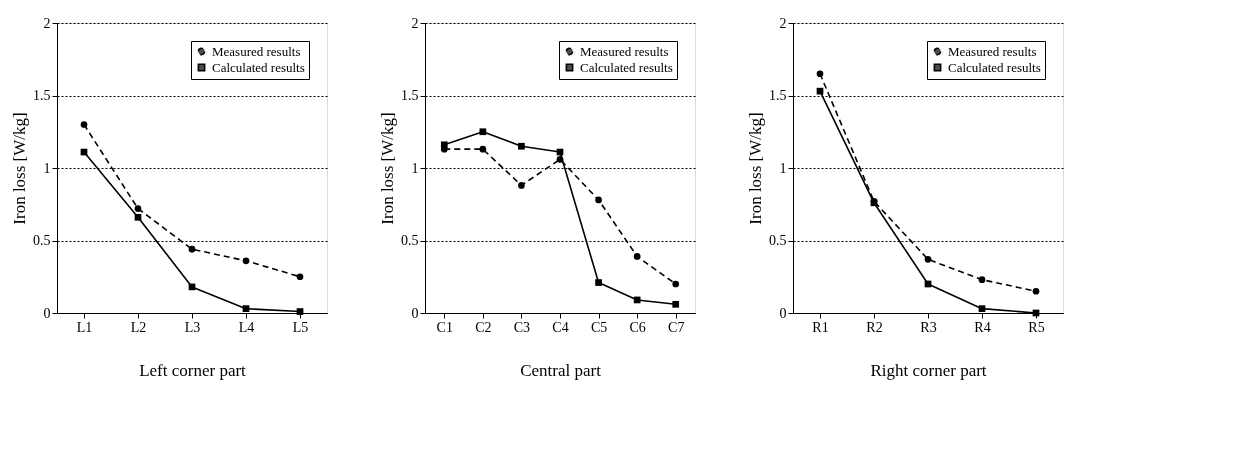 This screenshot has width=1250, height=452. What do you see at coordinates (560, 327) in the screenshot?
I see `x-tick-label: C4` at bounding box center [560, 327].